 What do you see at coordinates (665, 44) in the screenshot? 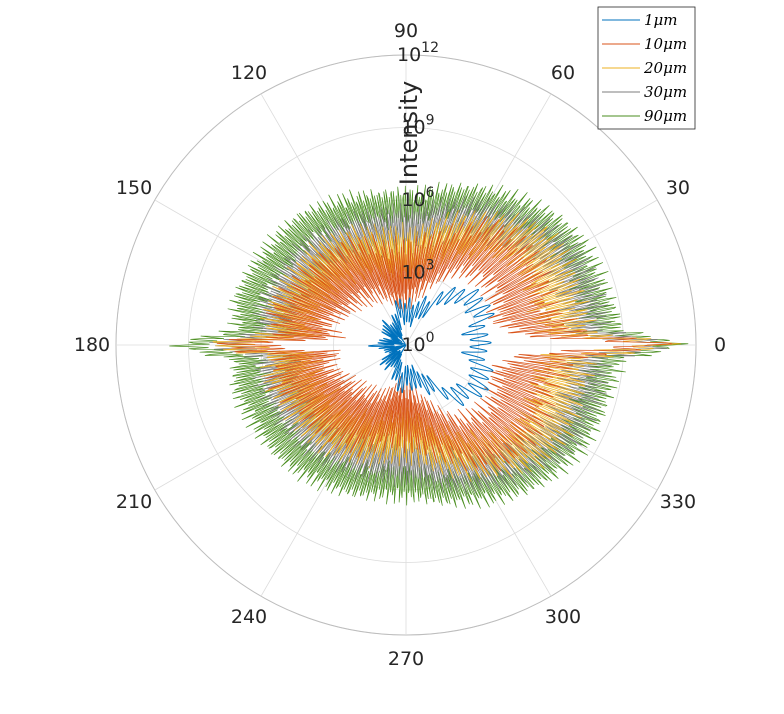
I see `legend-label: 10μm` at bounding box center [665, 44].